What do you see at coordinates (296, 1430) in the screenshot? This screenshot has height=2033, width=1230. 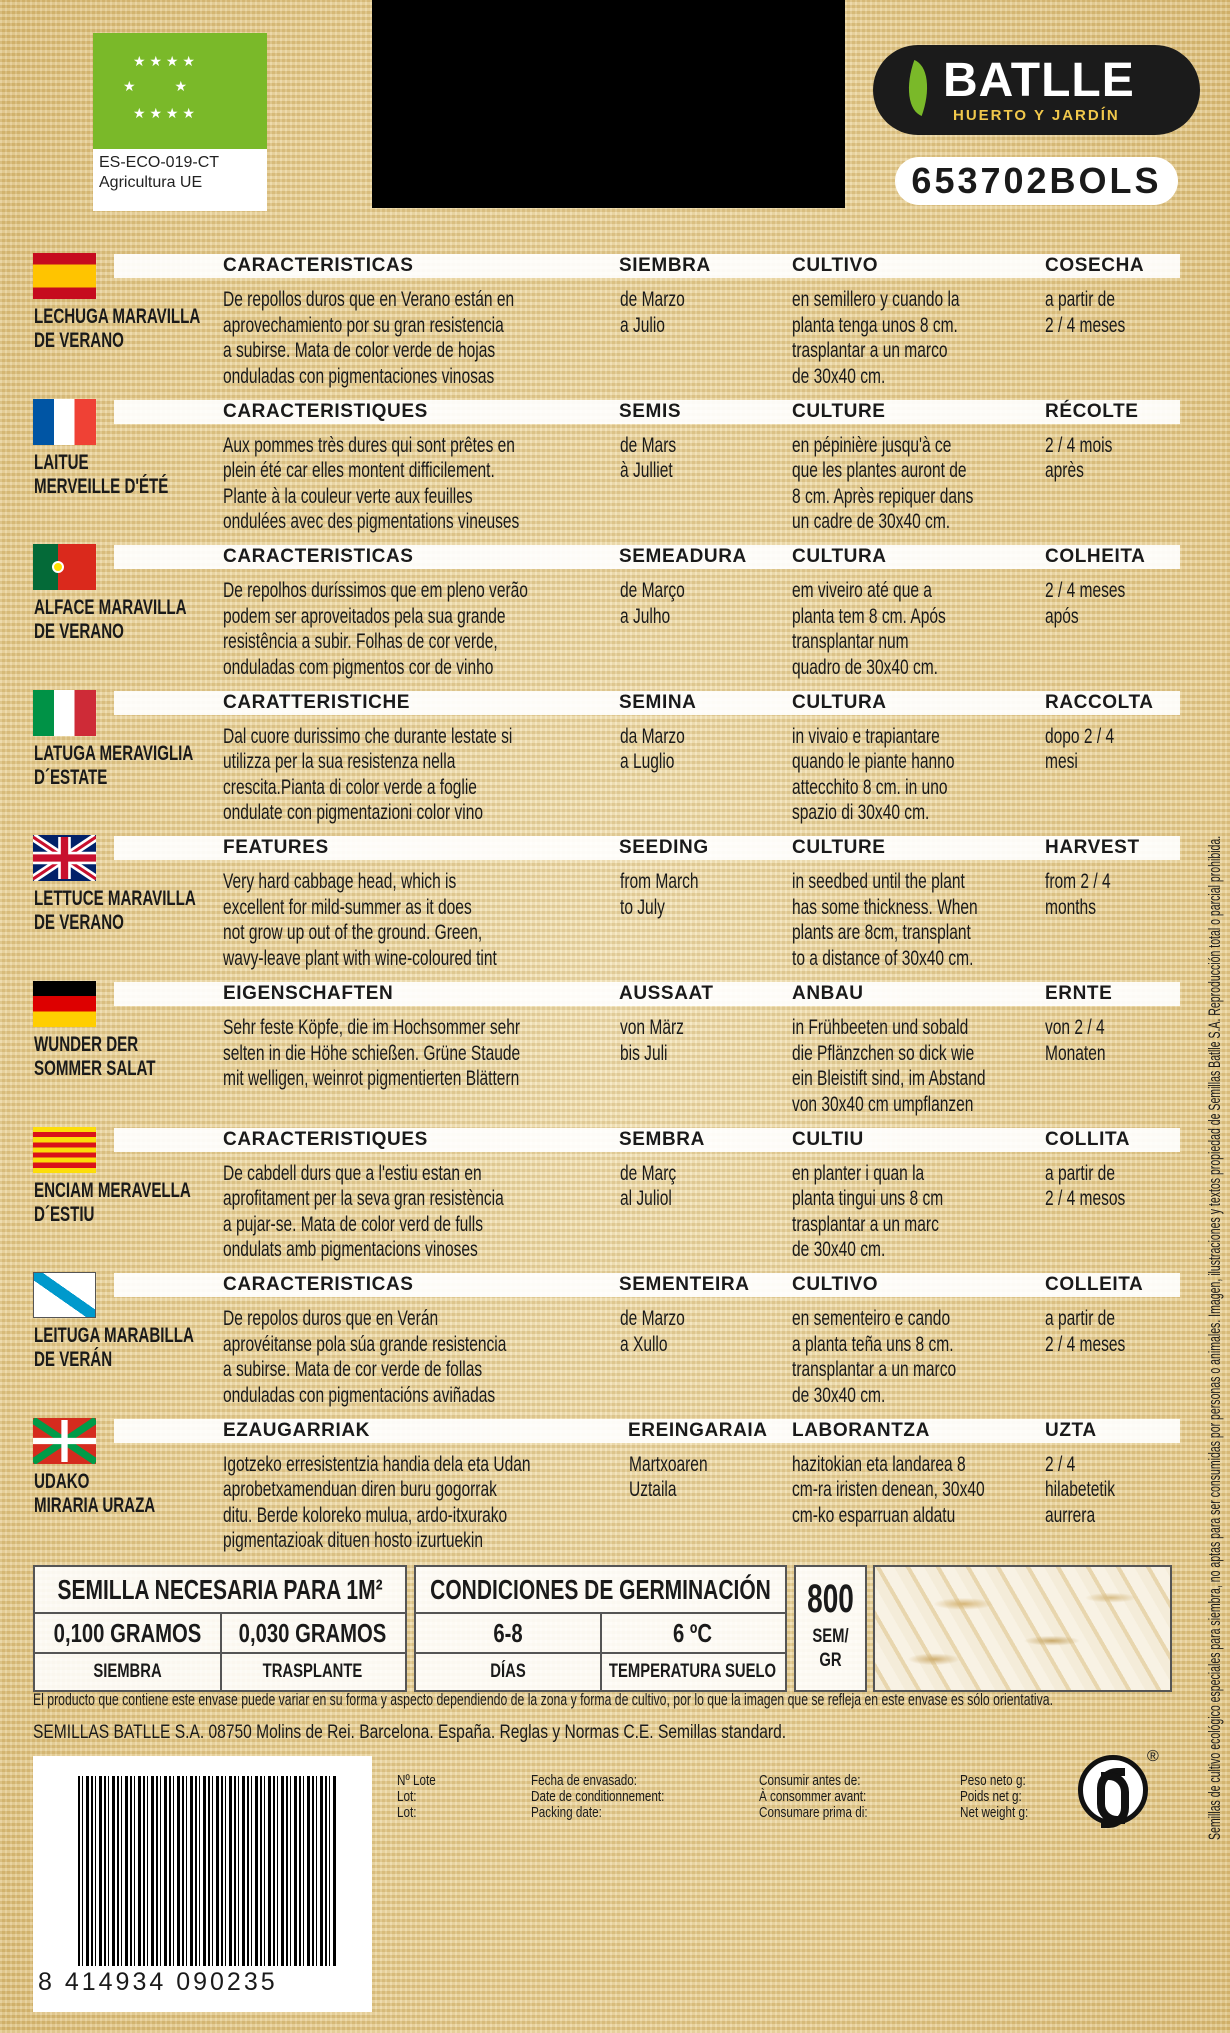 I see `header-features: EZAUGARRIAK` at bounding box center [296, 1430].